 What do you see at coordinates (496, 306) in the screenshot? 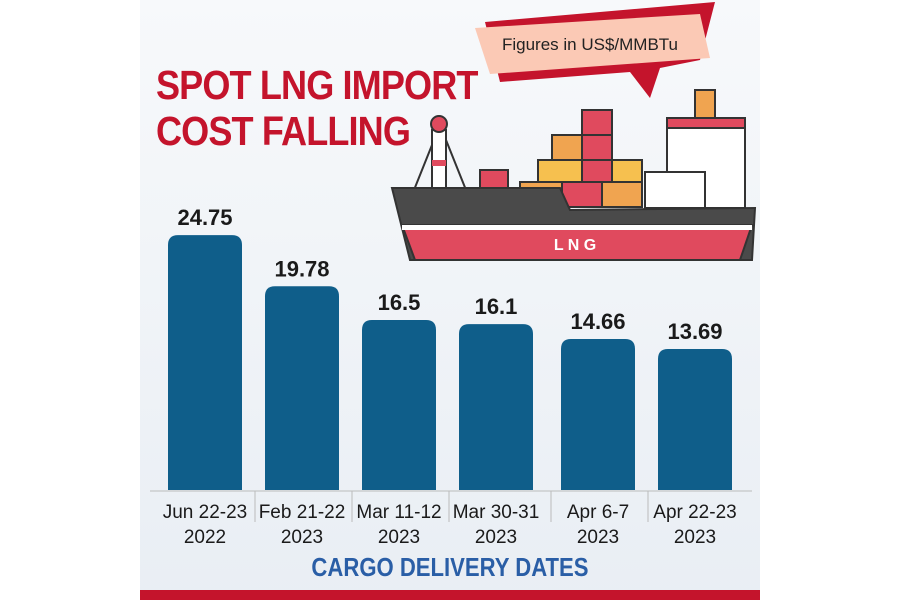
I see `value-label: 16.1` at bounding box center [496, 306].